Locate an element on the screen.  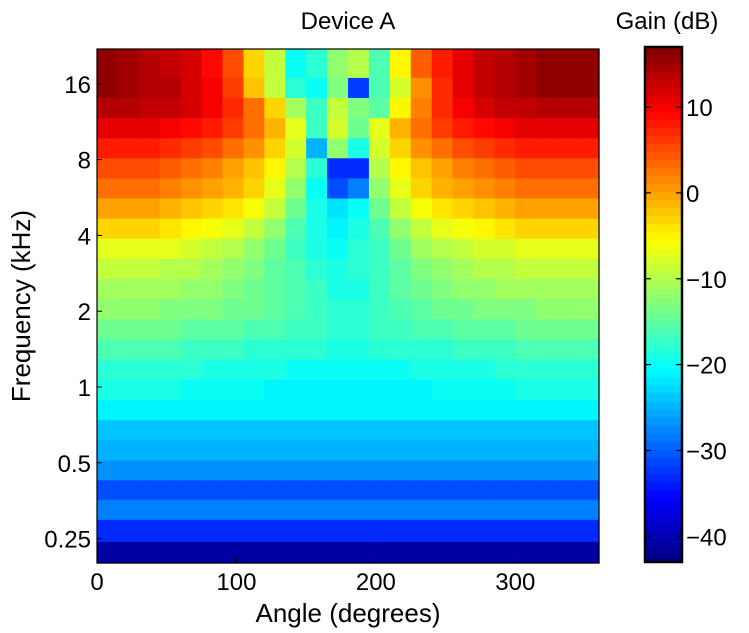
chart-title: Device A is located at coordinates (348, 21).